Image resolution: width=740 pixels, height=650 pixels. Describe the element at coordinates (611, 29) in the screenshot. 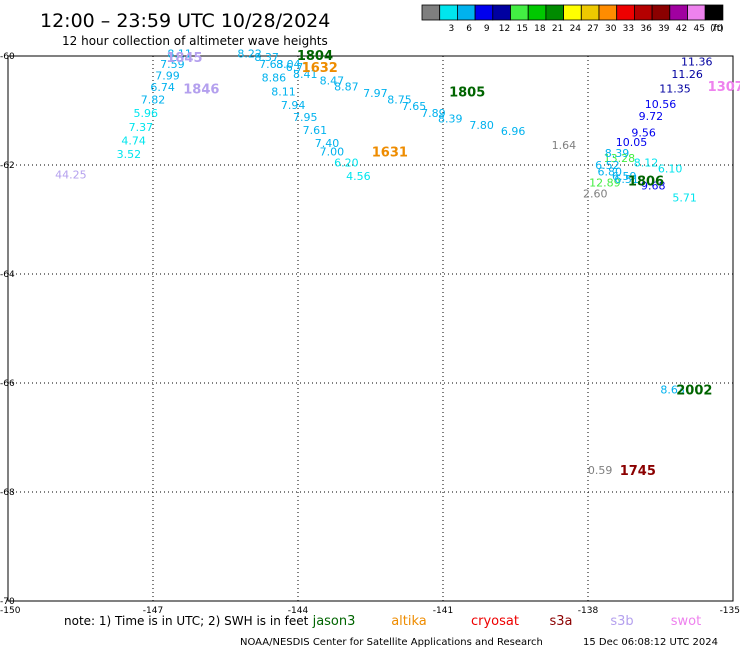

I see `scale-label: 30` at that location.